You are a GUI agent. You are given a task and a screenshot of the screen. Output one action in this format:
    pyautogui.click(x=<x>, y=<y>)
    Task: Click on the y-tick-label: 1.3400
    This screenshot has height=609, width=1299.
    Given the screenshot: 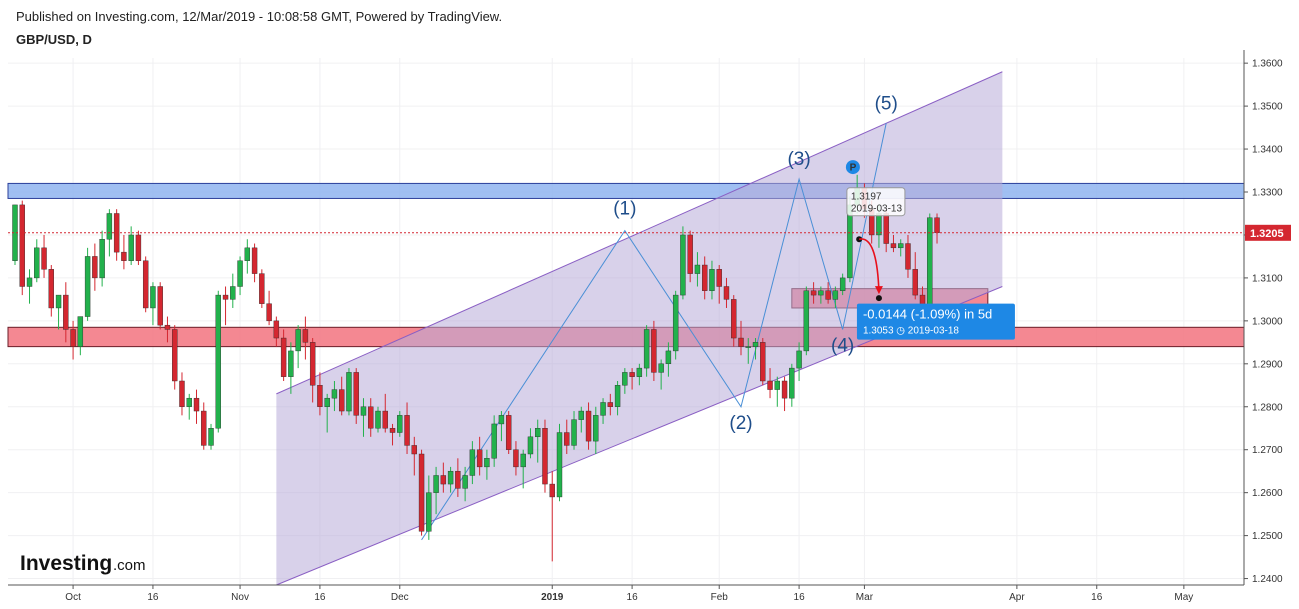 What is the action you would take?
    pyautogui.click(x=1267, y=150)
    